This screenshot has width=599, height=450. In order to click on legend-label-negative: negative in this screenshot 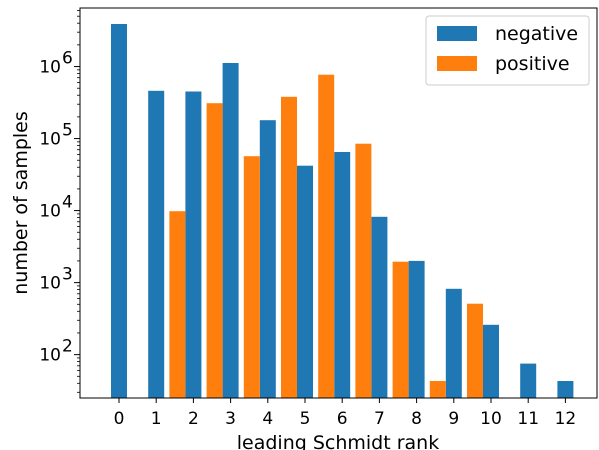, I will do `click(536, 34)`.